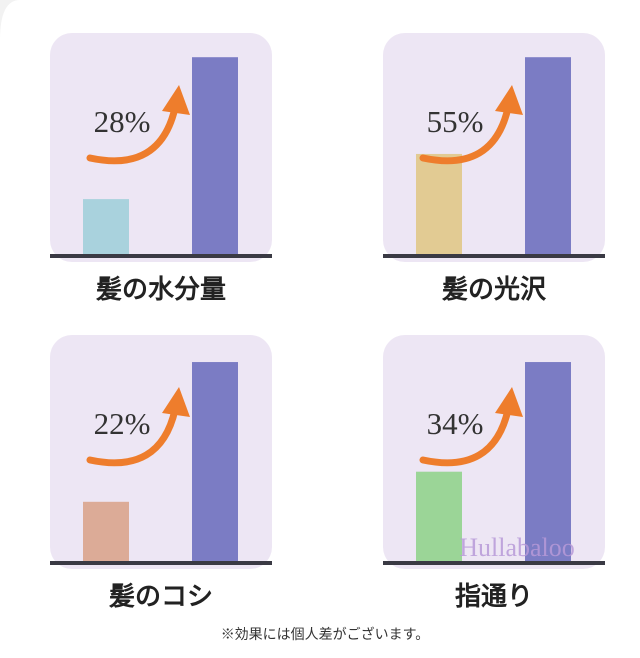  What do you see at coordinates (160, 596) in the screenshot?
I see `chart-title: 髪のコシ` at bounding box center [160, 596].